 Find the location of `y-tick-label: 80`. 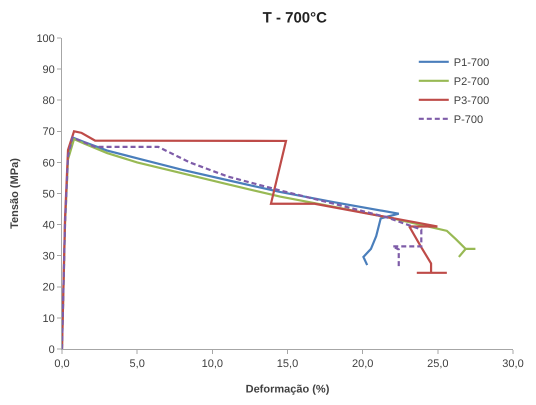

y-tick-label: 80 is located at coordinates (48, 101).